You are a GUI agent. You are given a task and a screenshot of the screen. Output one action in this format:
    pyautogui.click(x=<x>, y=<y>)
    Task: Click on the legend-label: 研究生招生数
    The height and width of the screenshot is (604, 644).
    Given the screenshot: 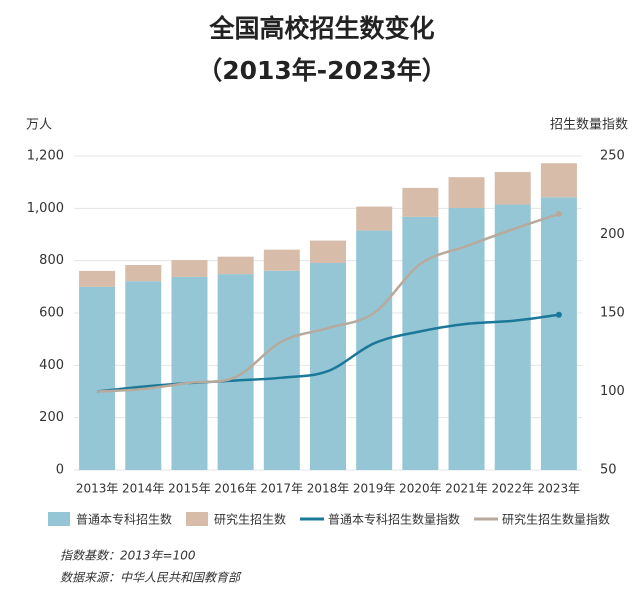 What is the action you would take?
    pyautogui.click(x=250, y=519)
    